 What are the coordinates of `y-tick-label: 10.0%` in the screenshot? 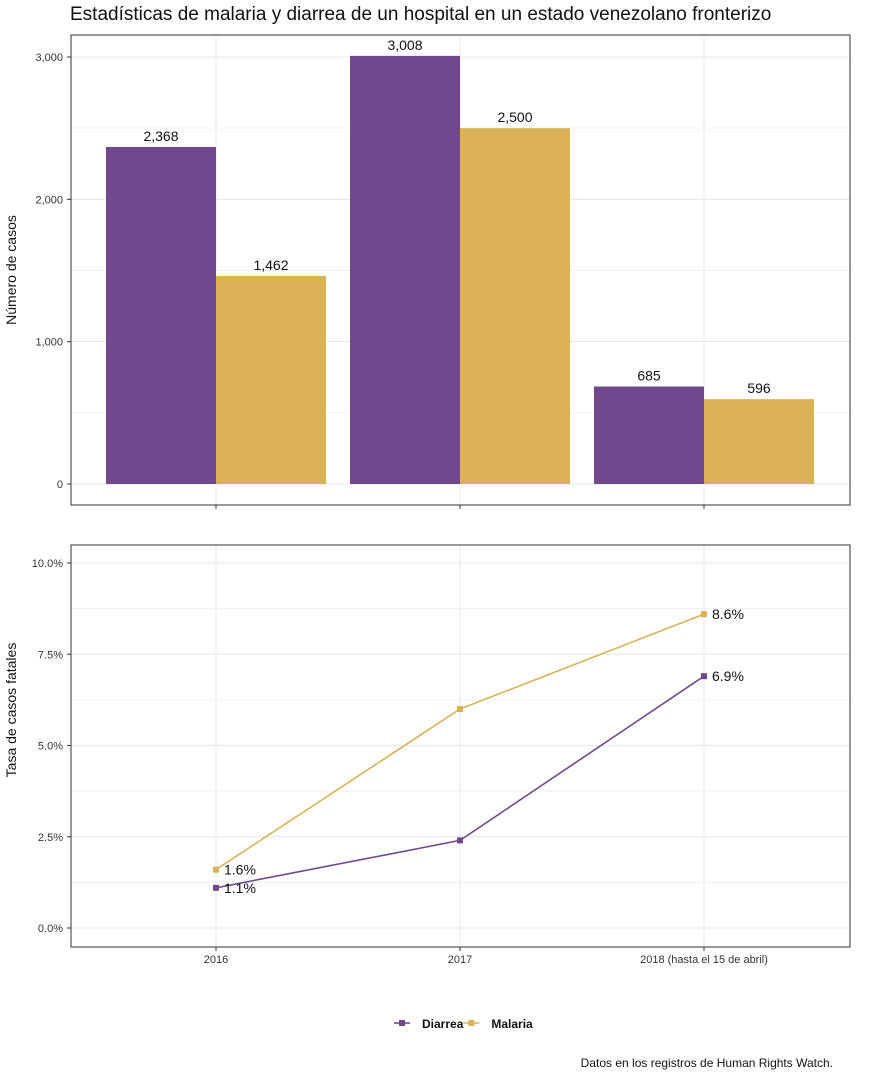 It's located at (47, 564).